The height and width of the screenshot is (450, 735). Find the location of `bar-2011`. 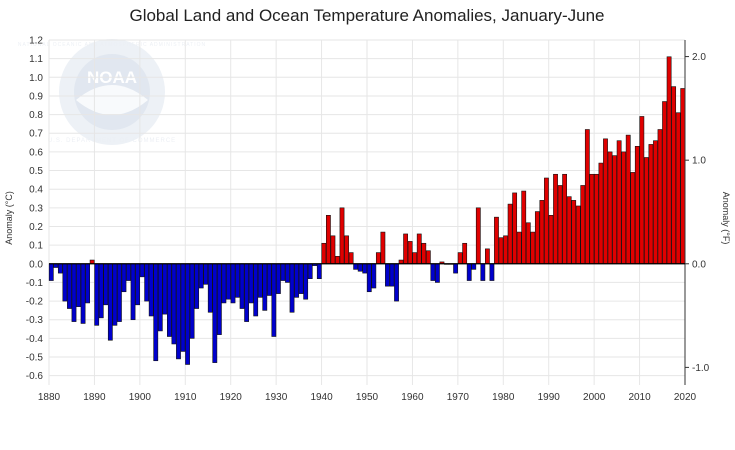

bar-2011 is located at coordinates (646, 211).